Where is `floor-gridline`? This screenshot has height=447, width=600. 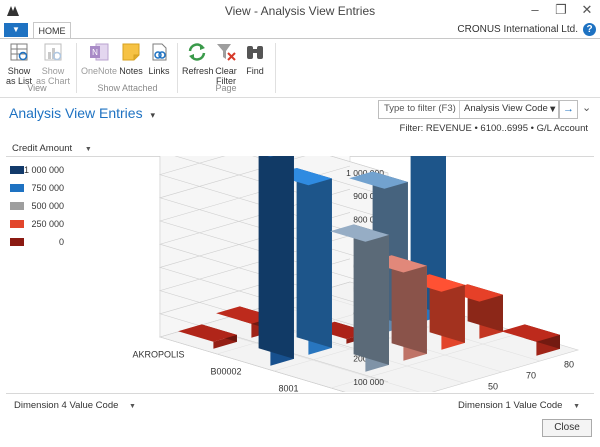
floor-gridline is located at coordinates (426, 360).